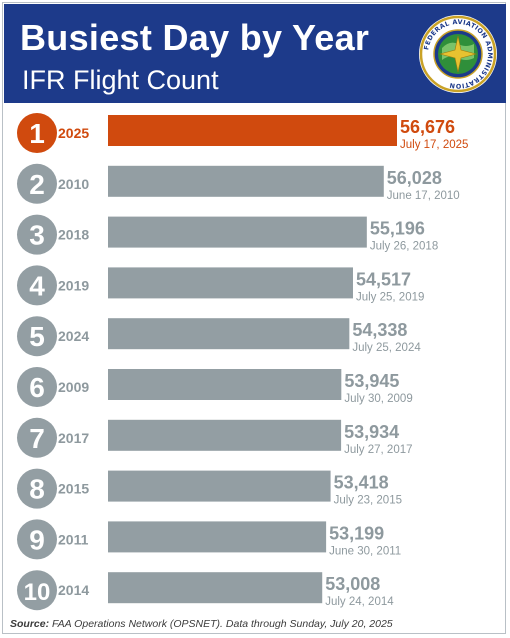 The width and height of the screenshot is (510, 638). I want to click on date-label: June 30, 2011, so click(365, 551).